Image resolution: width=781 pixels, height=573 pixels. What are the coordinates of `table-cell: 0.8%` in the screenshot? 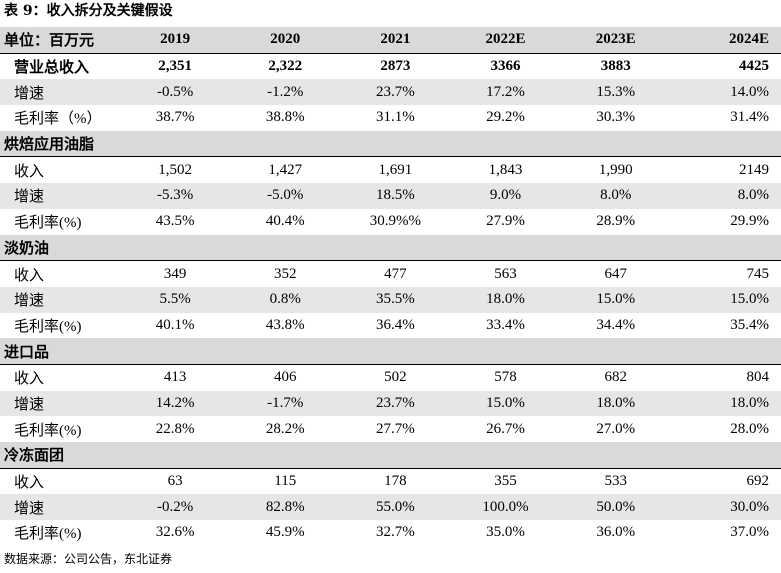 It's located at (285, 299).